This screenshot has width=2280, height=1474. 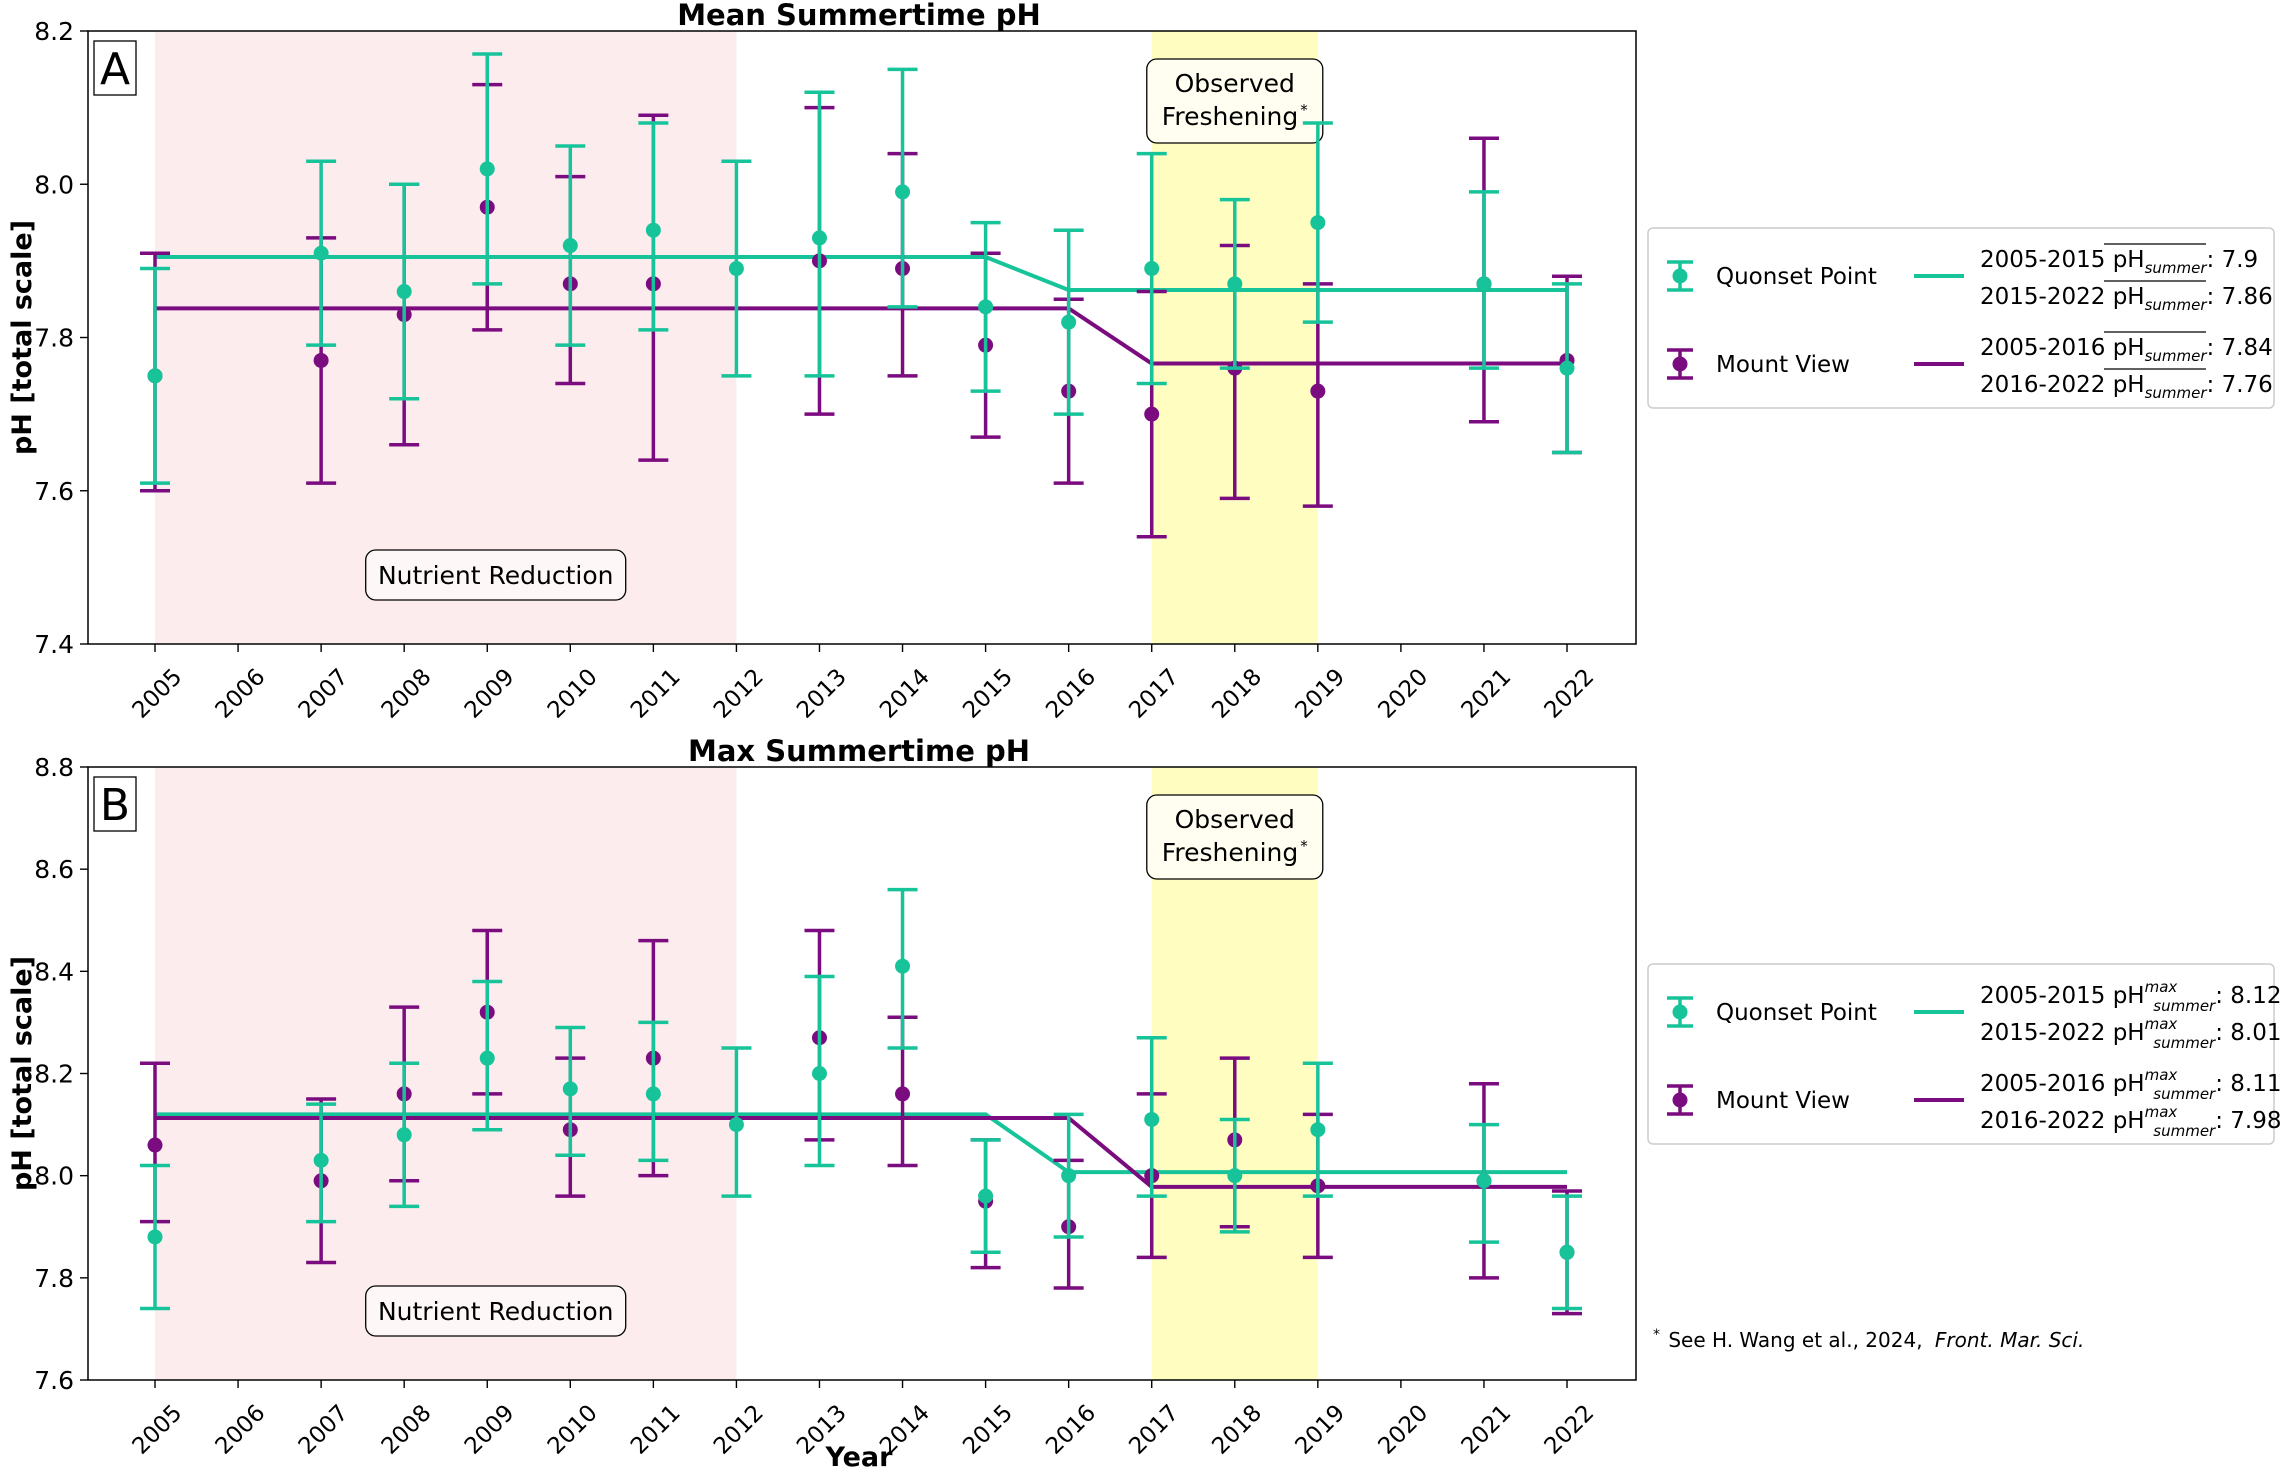 What do you see at coordinates (2126, 350) in the screenshot?
I see `legend-stat-entry: 2005-2016 pHsummer: 7.84` at bounding box center [2126, 350].